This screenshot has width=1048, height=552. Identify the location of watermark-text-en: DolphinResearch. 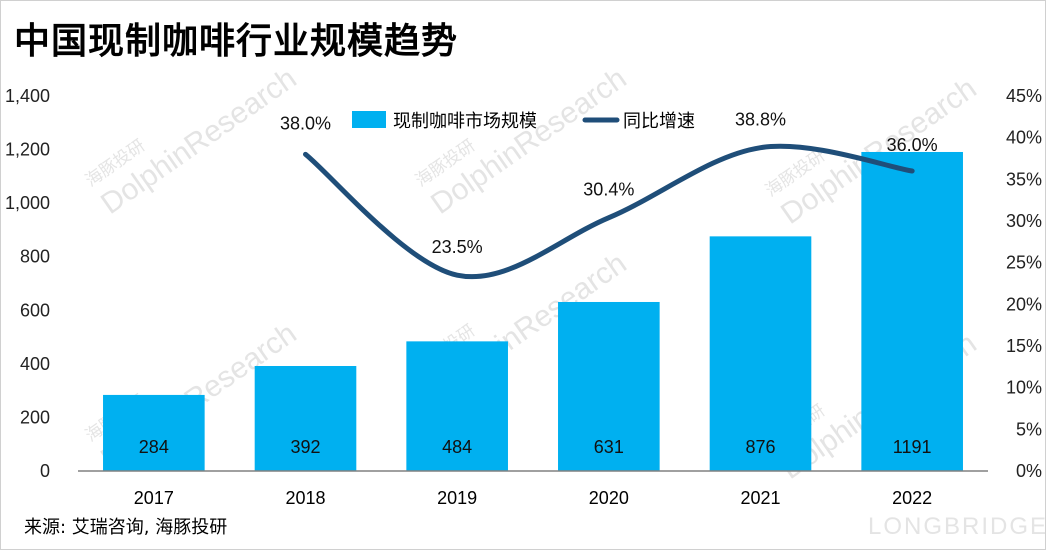
(198, 141).